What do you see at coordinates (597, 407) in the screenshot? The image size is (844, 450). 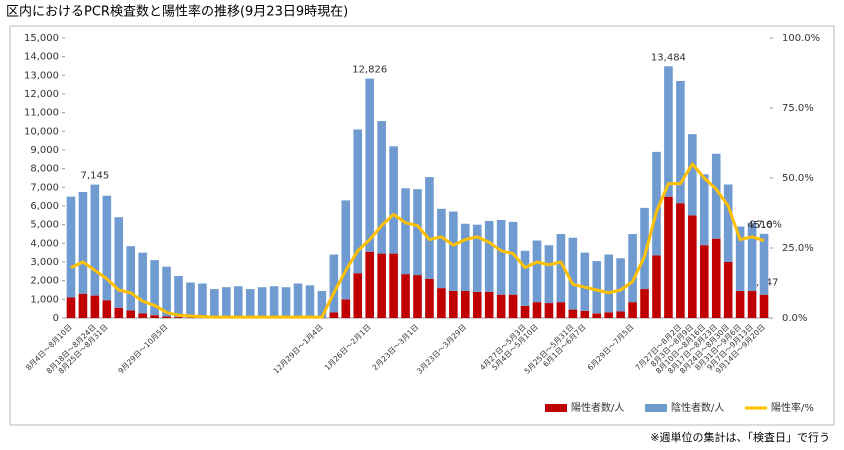 I see `legend-label: 陽性者数/人` at bounding box center [597, 407].